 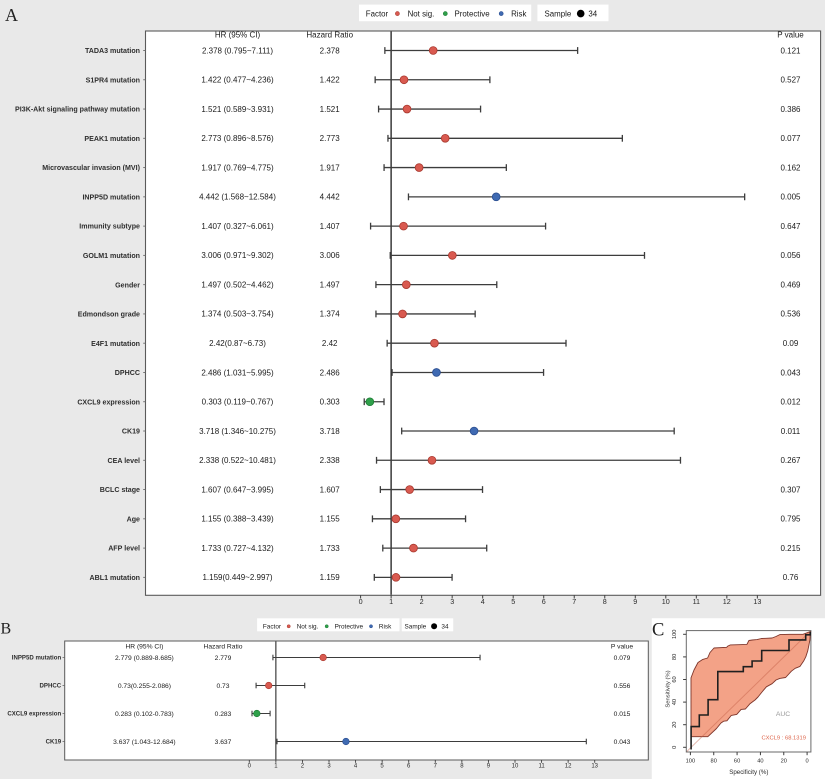 What do you see at coordinates (605, 601) in the screenshot?
I see `svg-text: 8` at bounding box center [605, 601].